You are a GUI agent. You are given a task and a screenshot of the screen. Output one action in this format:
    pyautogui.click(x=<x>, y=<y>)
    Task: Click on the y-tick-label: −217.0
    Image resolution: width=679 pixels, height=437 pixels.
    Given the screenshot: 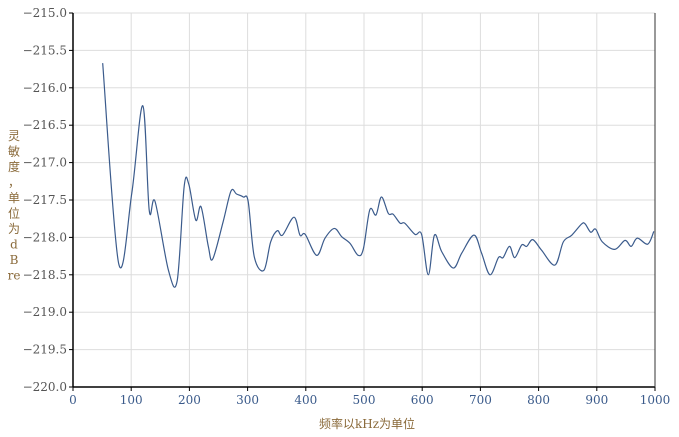 What is the action you would take?
    pyautogui.click(x=45, y=163)
    